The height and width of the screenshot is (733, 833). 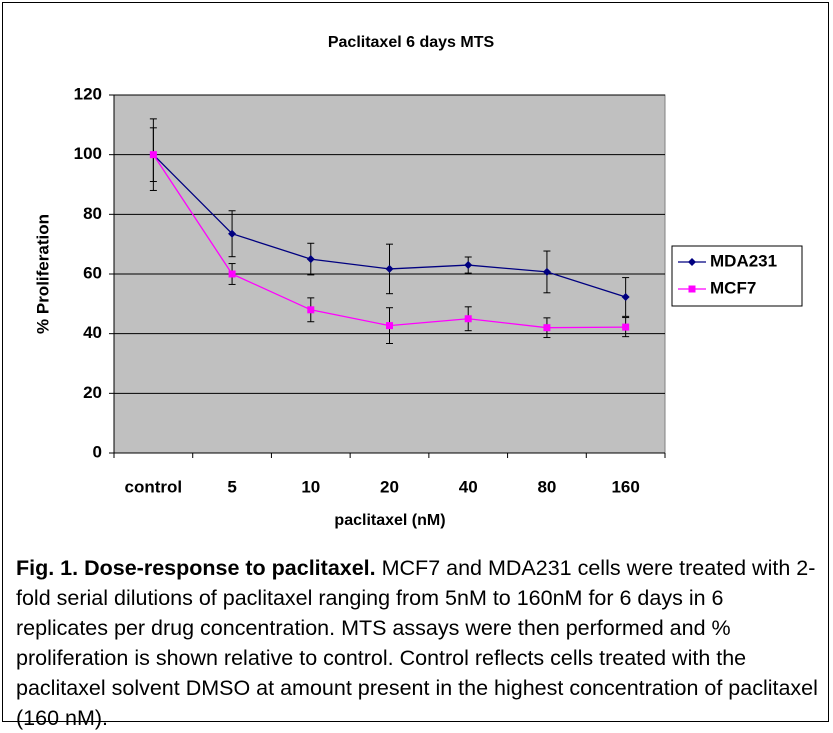 What do you see at coordinates (389, 486) in the screenshot?
I see `x-tick-label: 20` at bounding box center [389, 486].